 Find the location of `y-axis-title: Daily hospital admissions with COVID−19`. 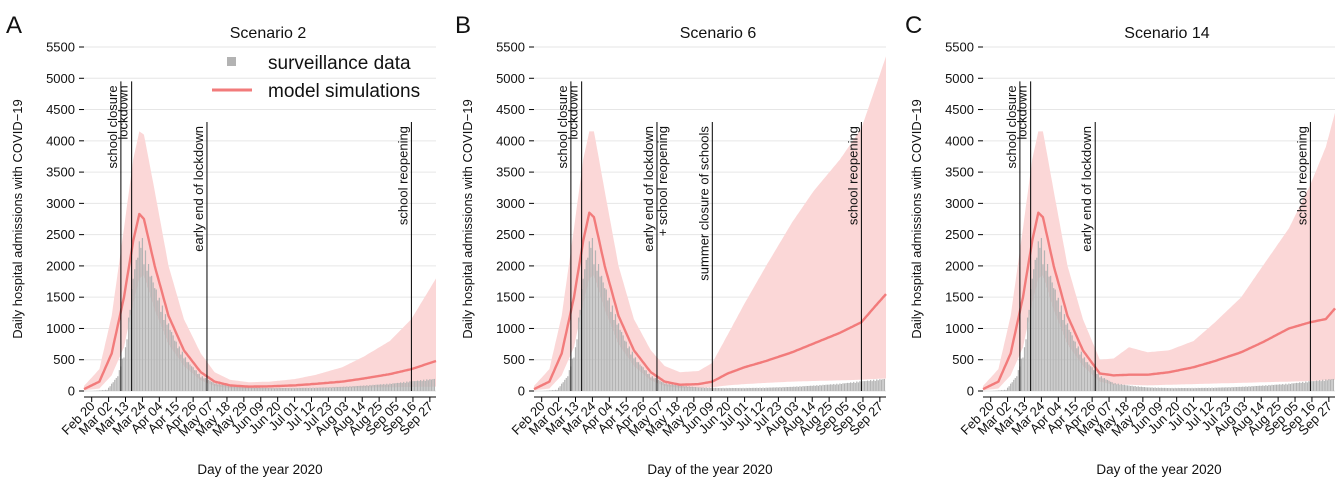

y-axis-title: Daily hospital admissions with COVID−19 is located at coordinates (916, 219).